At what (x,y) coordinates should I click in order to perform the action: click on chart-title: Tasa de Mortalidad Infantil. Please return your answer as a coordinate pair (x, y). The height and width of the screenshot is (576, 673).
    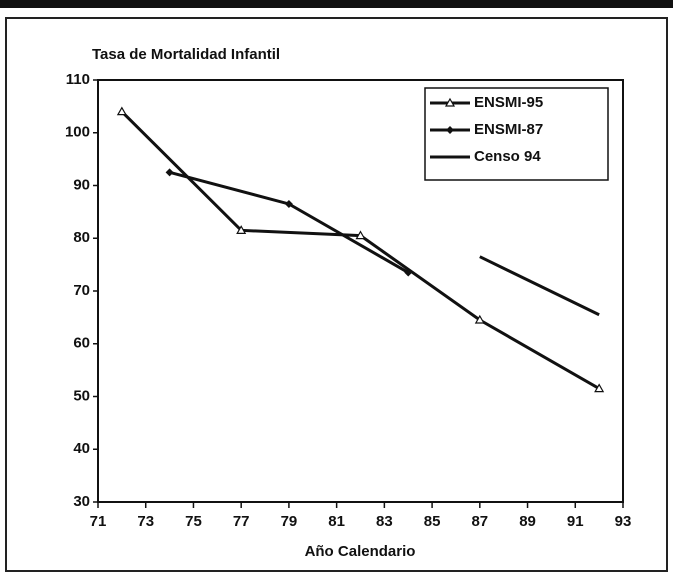
    Looking at the image, I should click on (186, 54).